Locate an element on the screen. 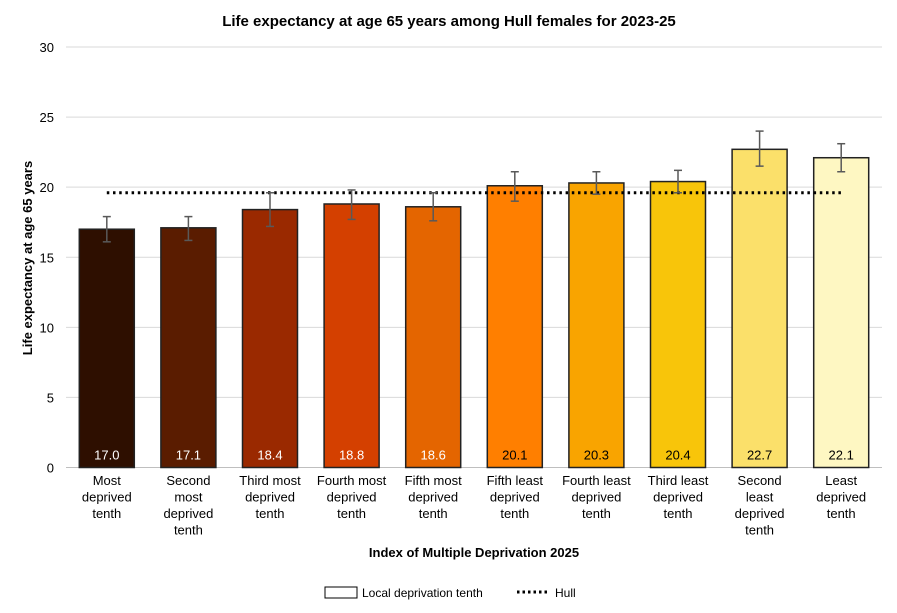  y-tick-label: 0 is located at coordinates (50, 468).